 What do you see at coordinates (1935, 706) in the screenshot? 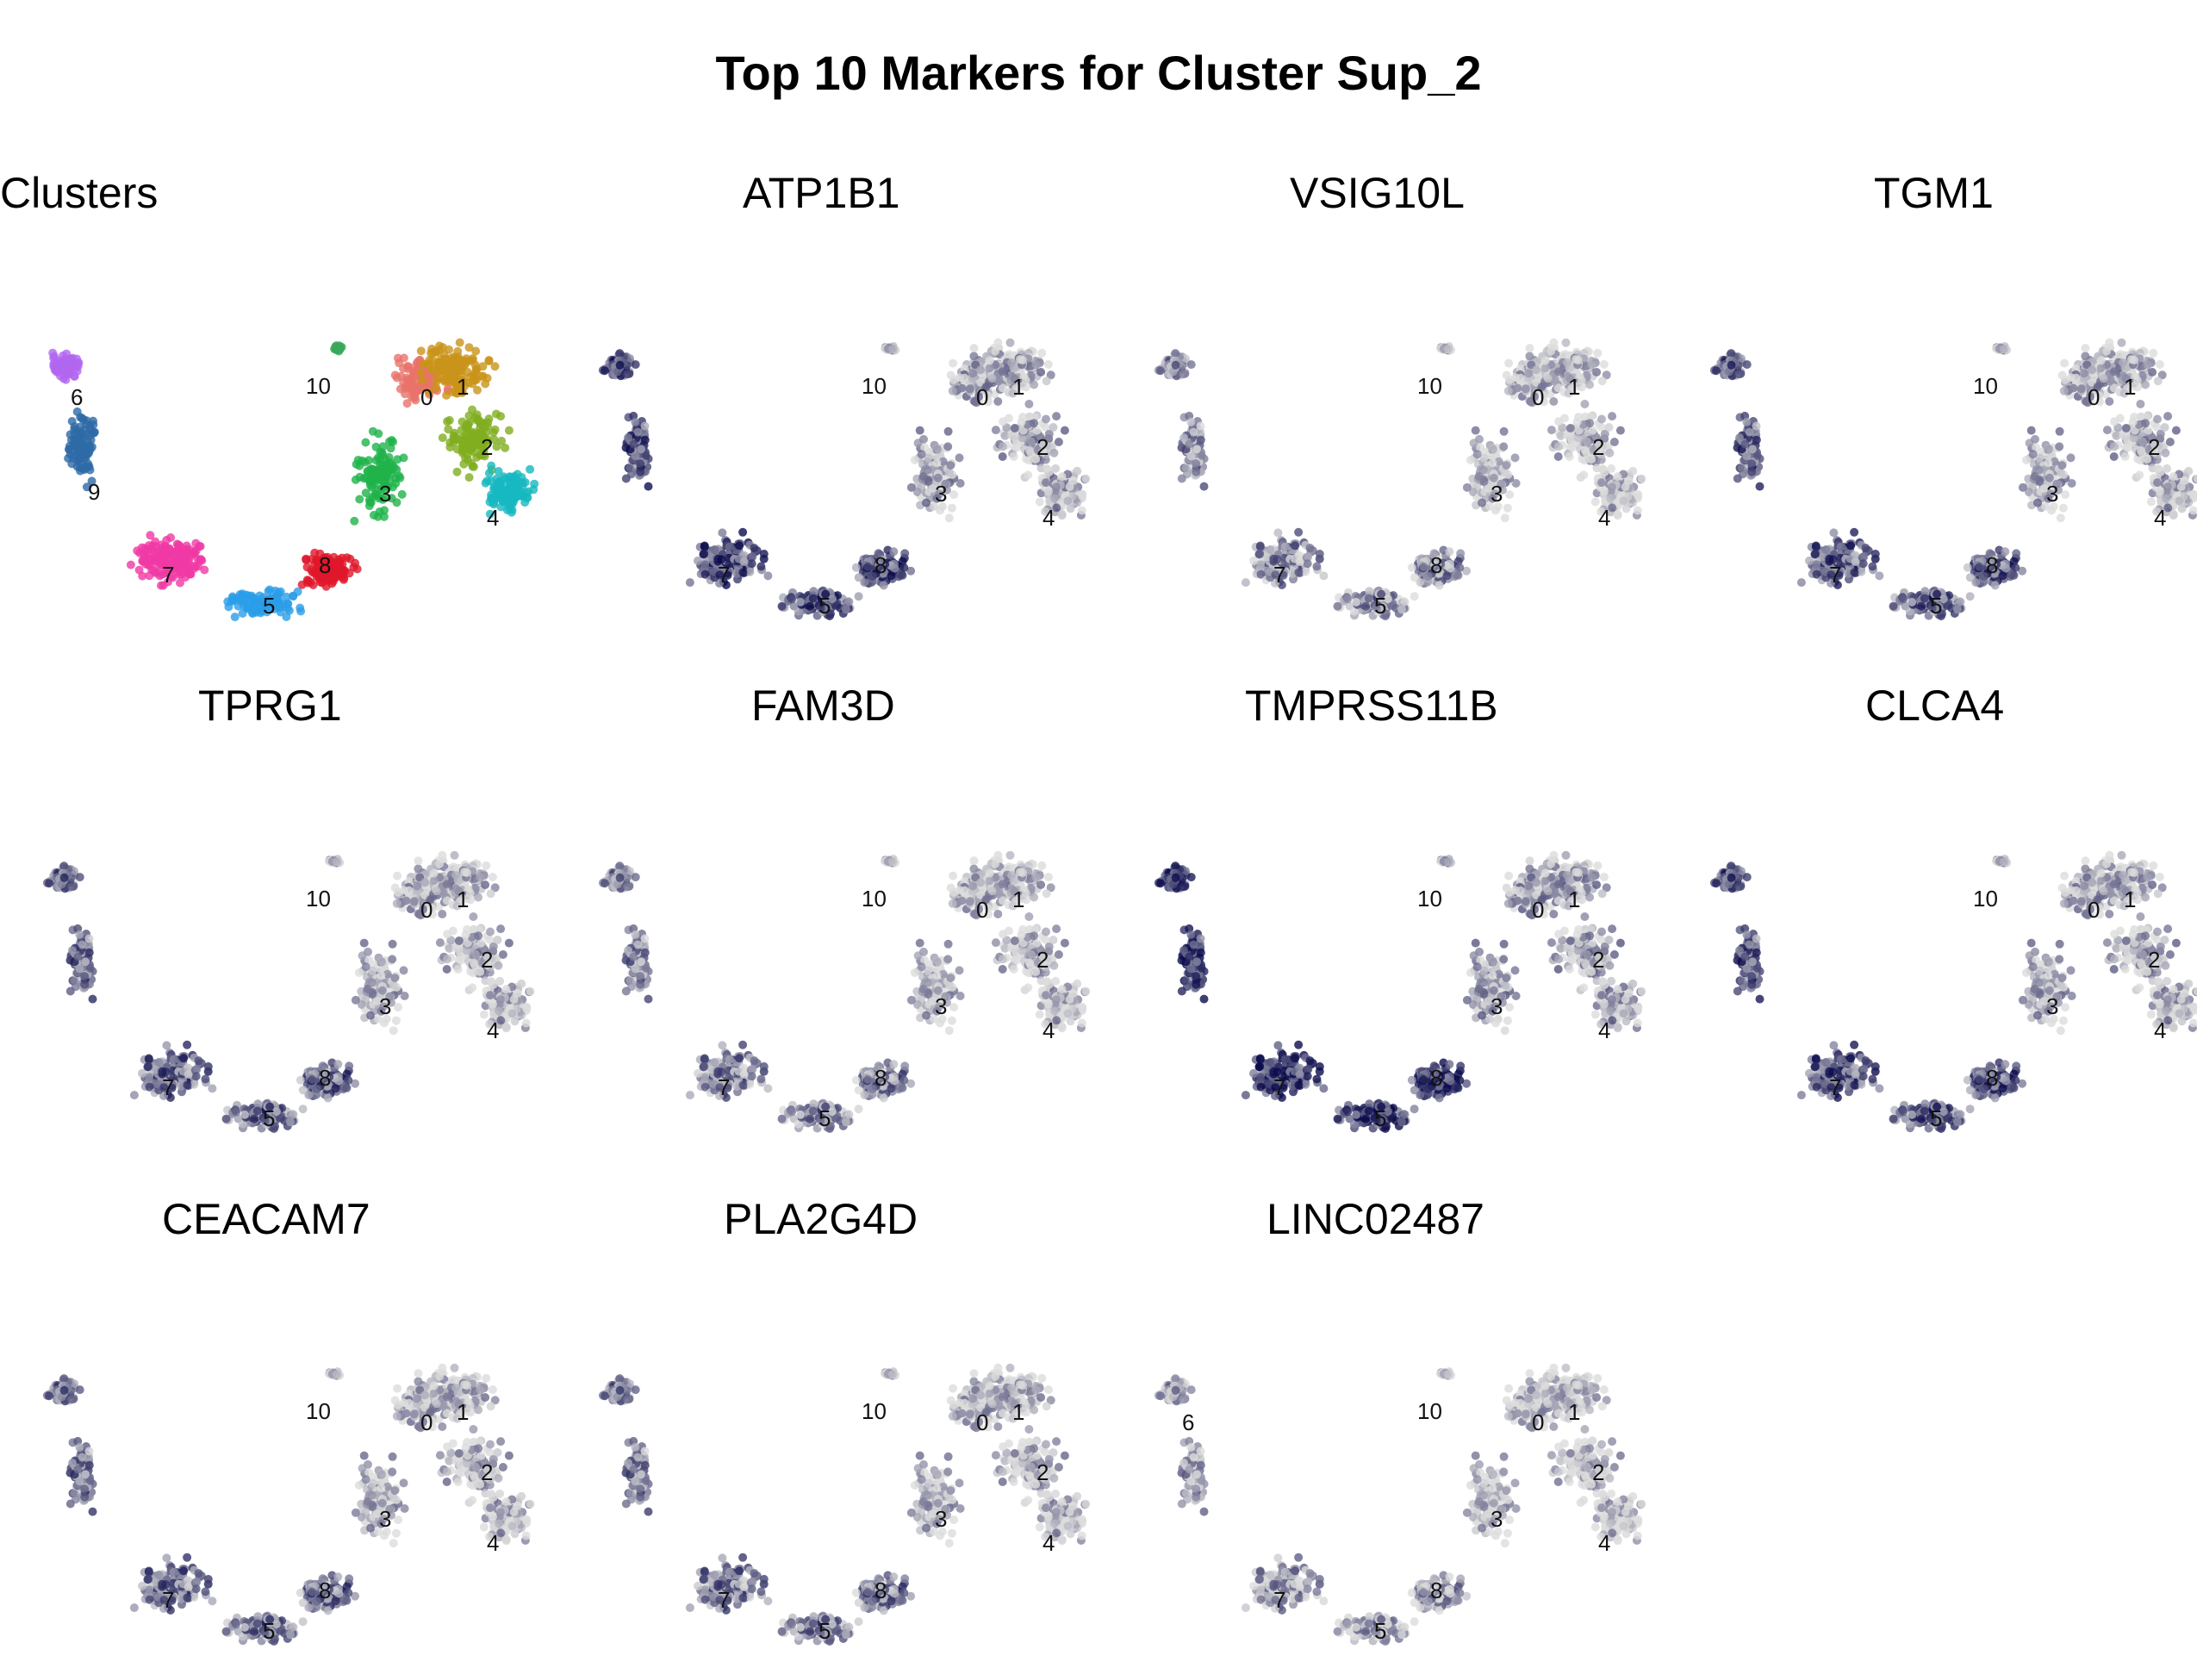
I see `panel-title-clca4: CLCA4` at bounding box center [1935, 706].